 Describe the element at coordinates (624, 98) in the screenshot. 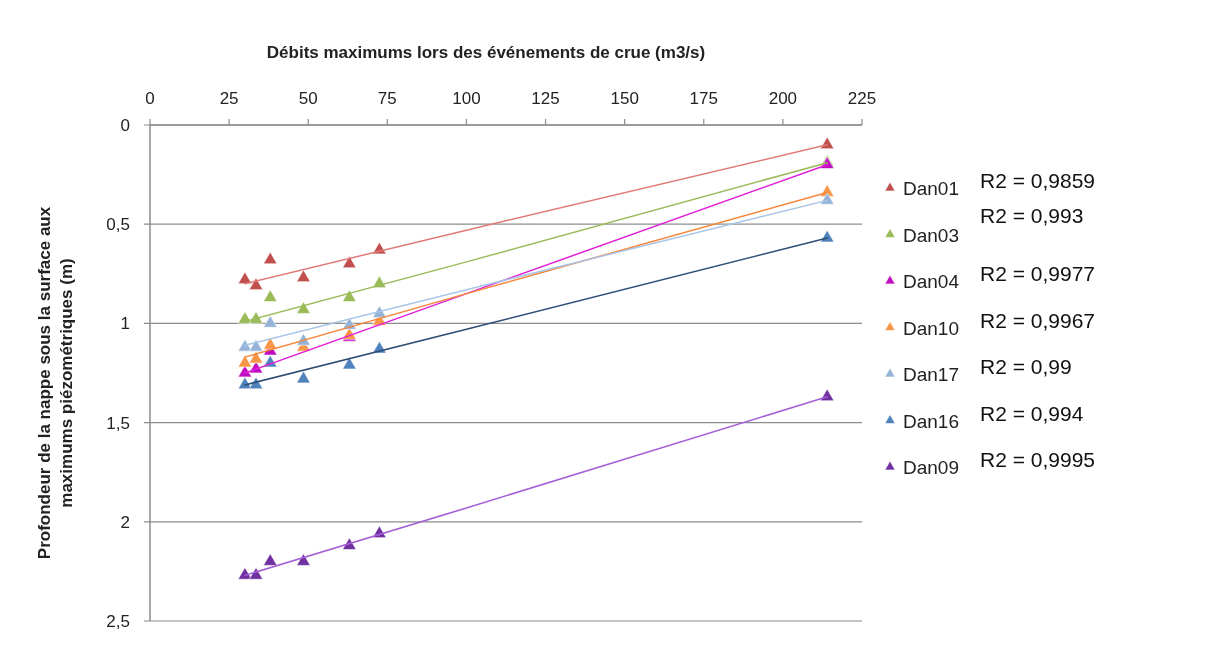

I see `x-tick-label: 150` at that location.